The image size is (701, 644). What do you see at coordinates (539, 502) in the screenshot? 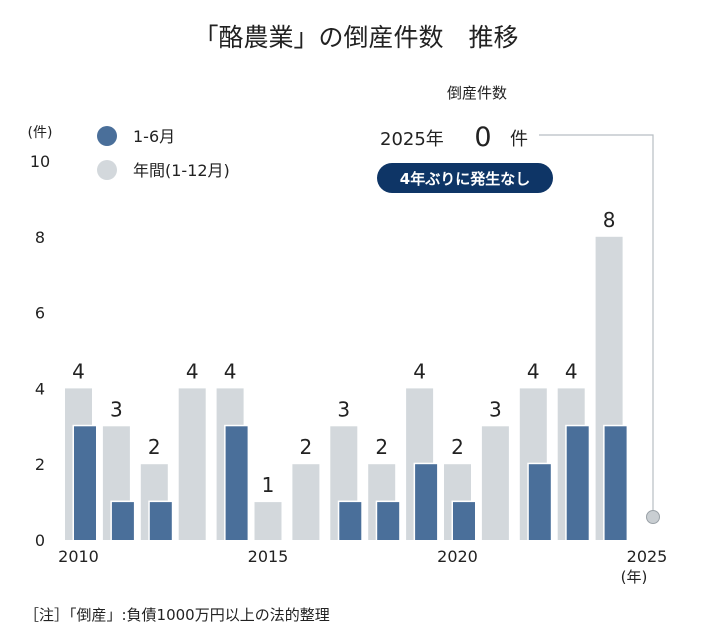
I see `bar-h1-2022` at bounding box center [539, 502].